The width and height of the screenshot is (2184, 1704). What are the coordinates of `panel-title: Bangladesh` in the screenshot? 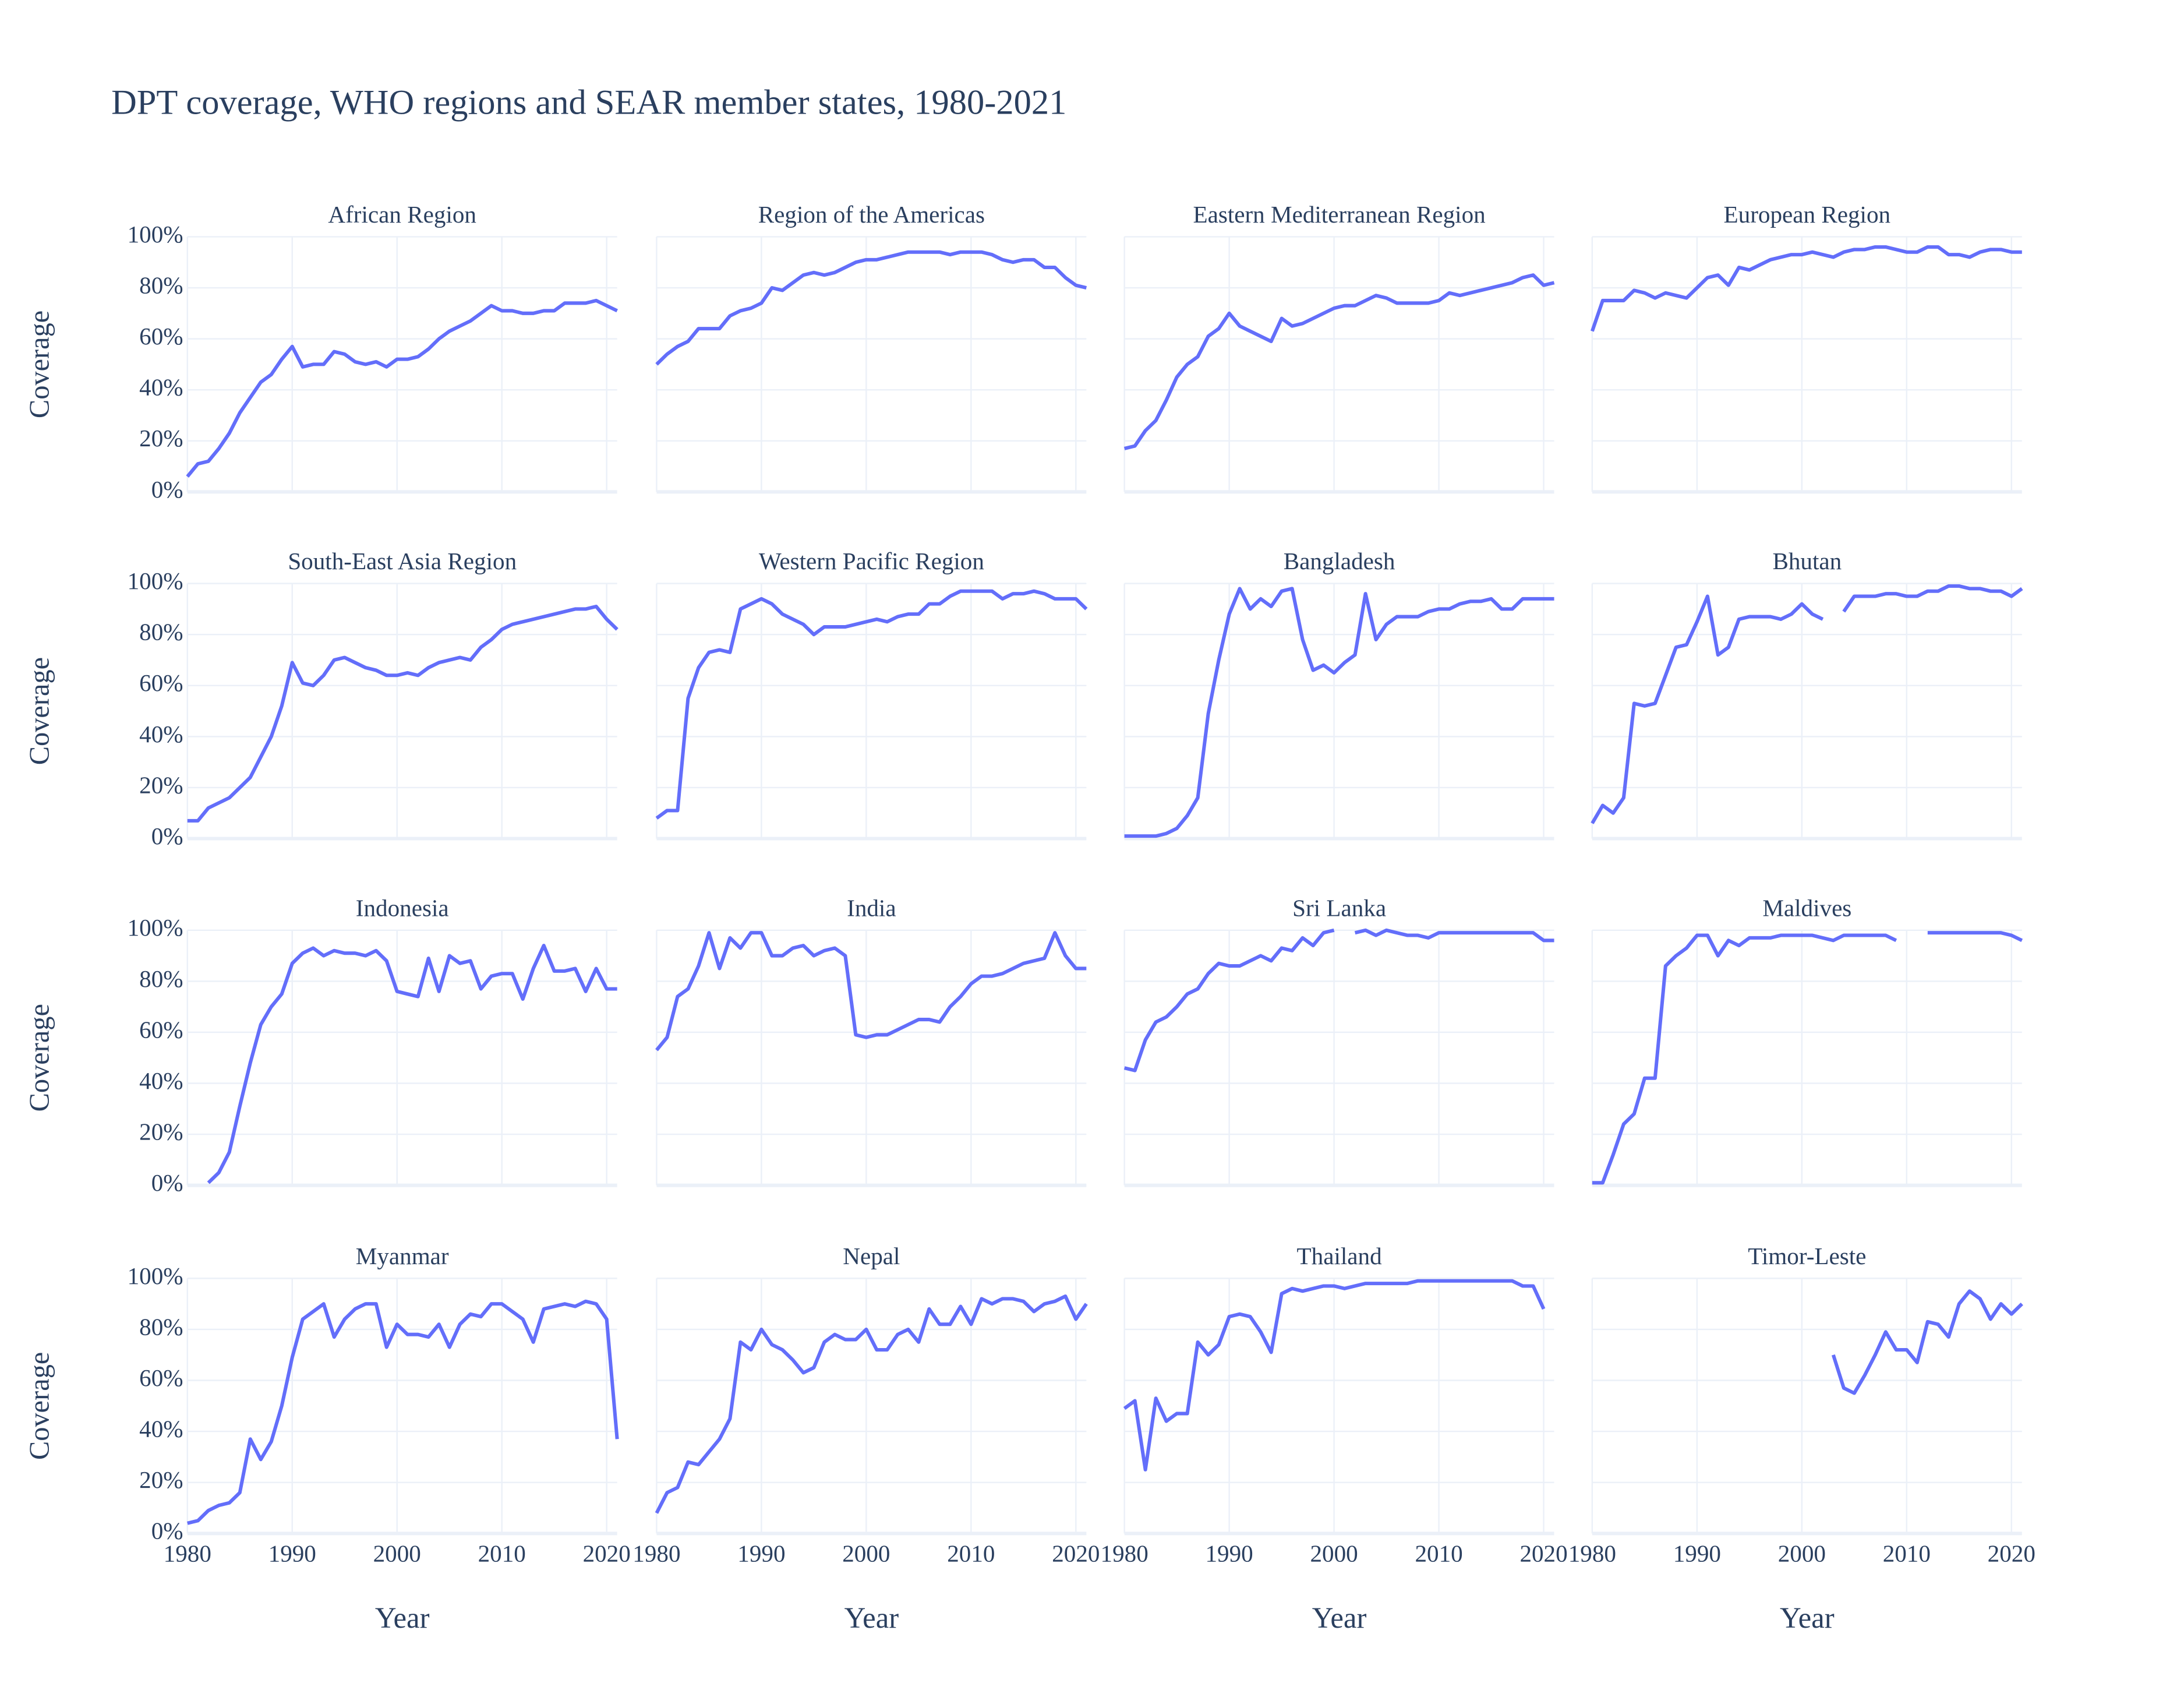 It's located at (1339, 561).